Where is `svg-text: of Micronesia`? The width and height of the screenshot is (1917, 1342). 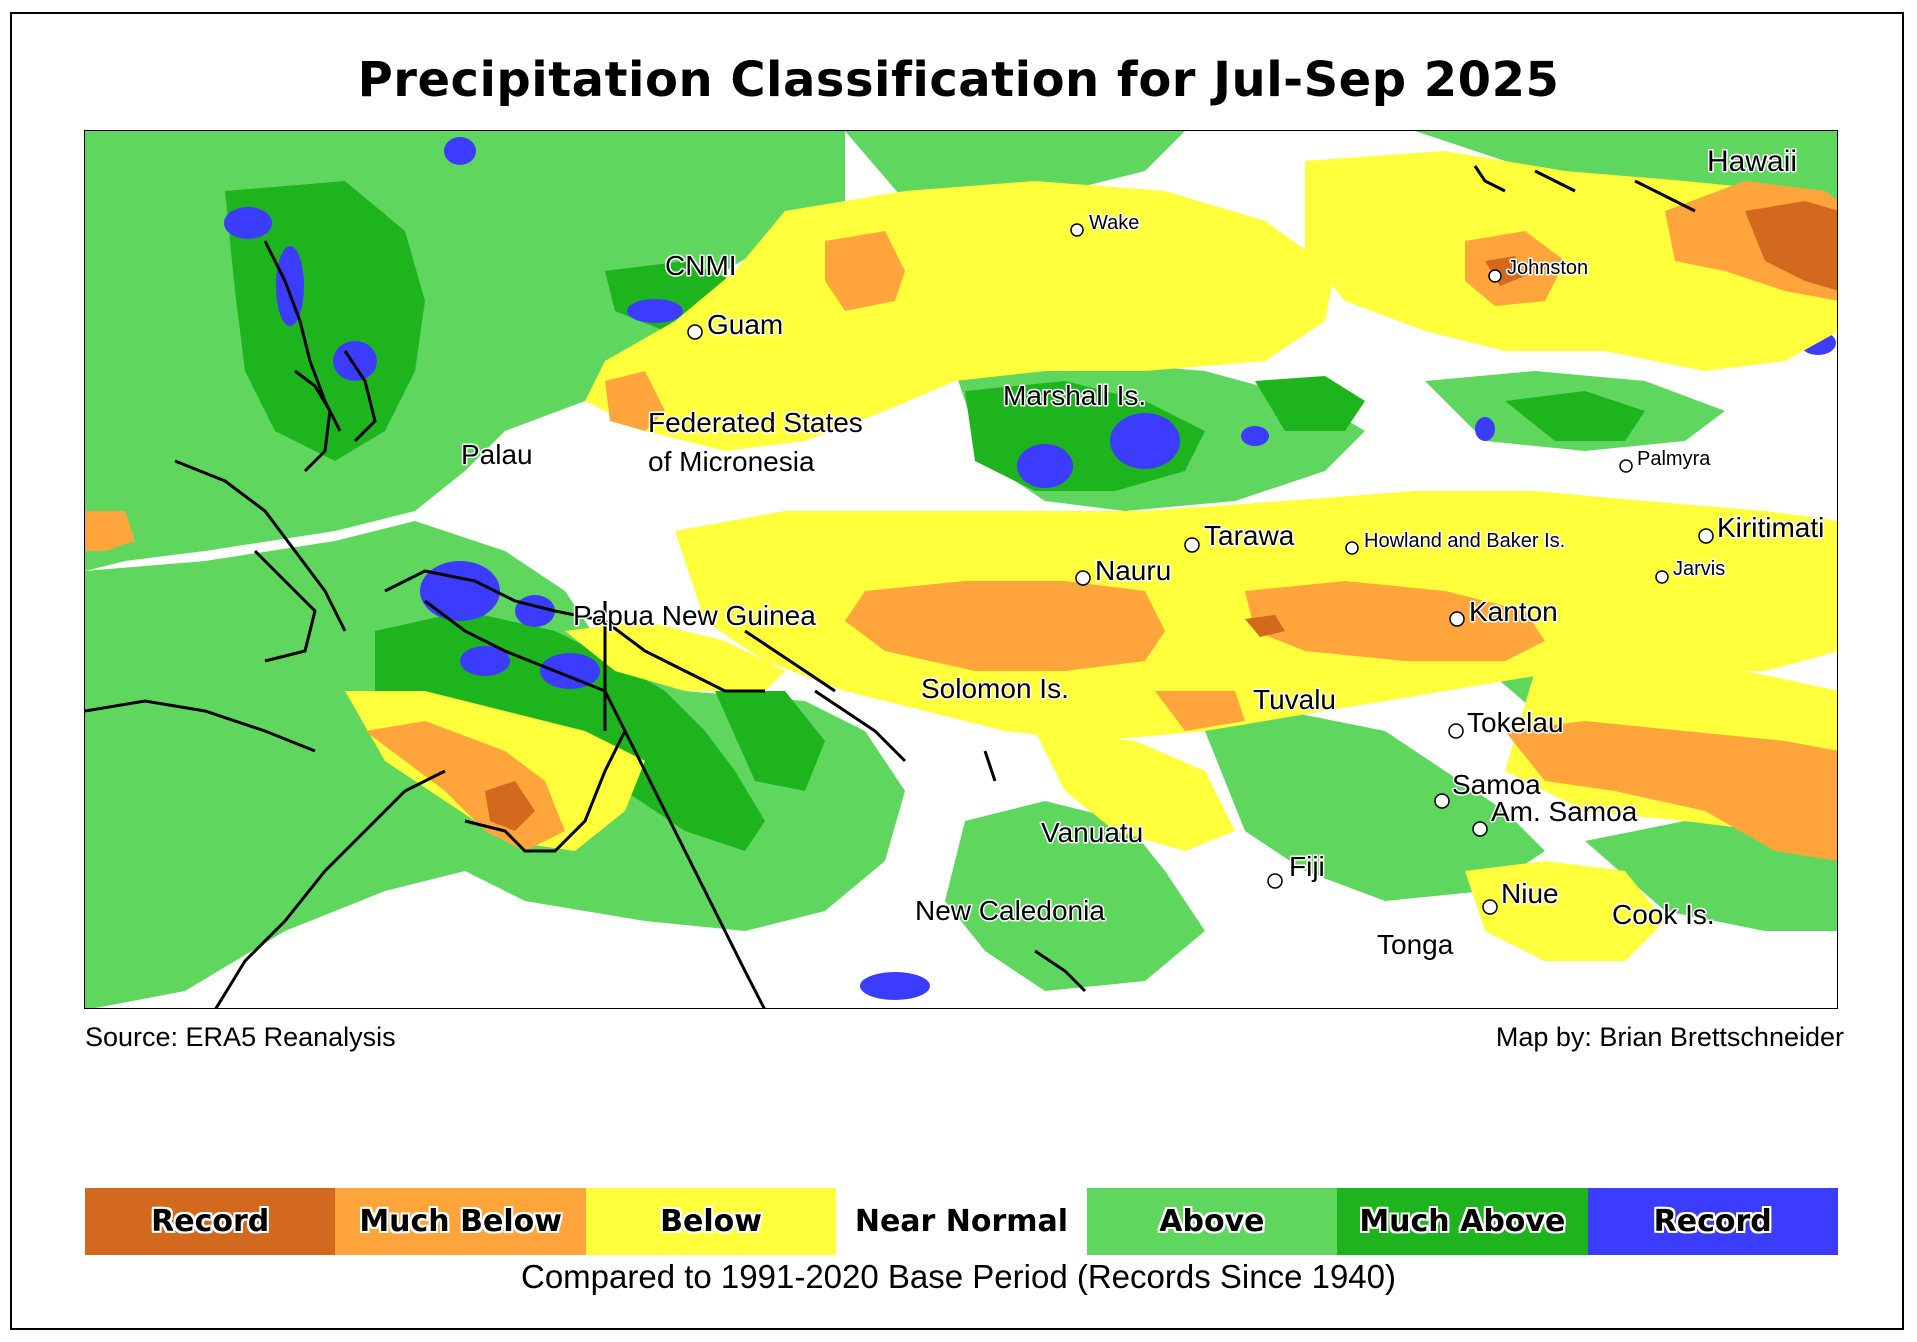
svg-text: of Micronesia is located at coordinates (731, 461).